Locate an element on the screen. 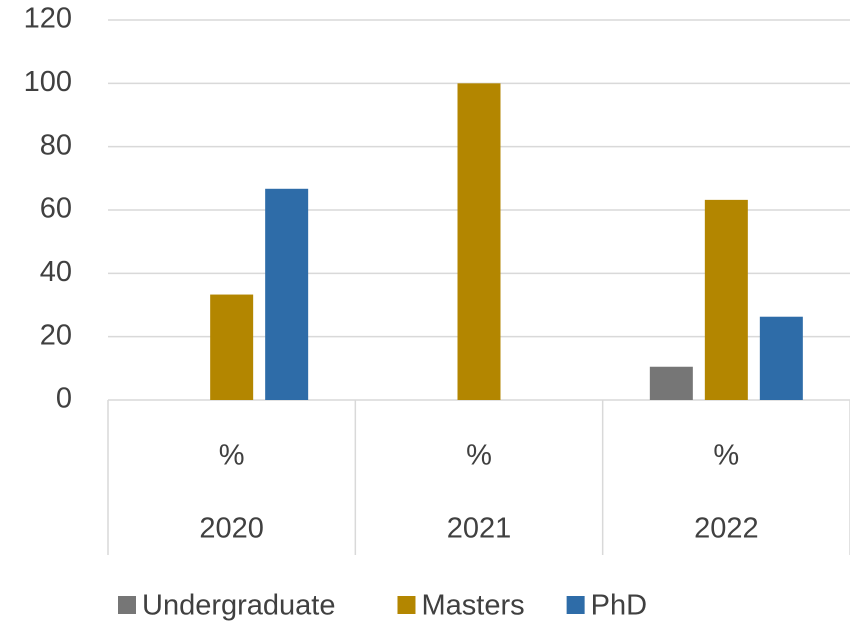  x-tick-label: 2021 is located at coordinates (479, 529).